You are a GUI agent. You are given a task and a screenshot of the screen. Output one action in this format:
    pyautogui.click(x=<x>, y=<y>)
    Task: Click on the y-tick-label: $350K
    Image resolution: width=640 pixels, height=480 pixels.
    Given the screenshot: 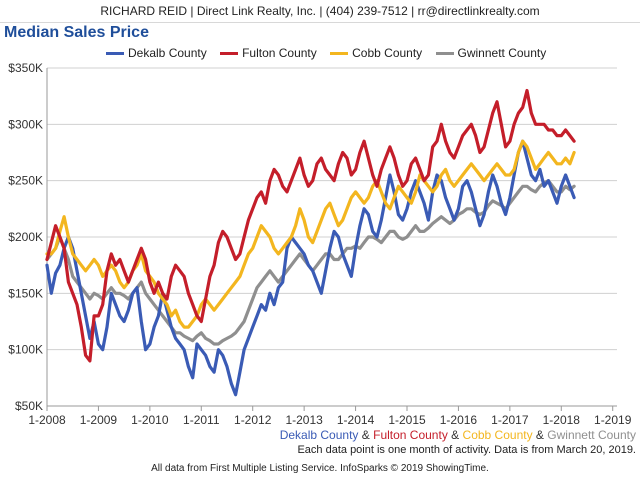 What is the action you would take?
    pyautogui.click(x=25, y=68)
    